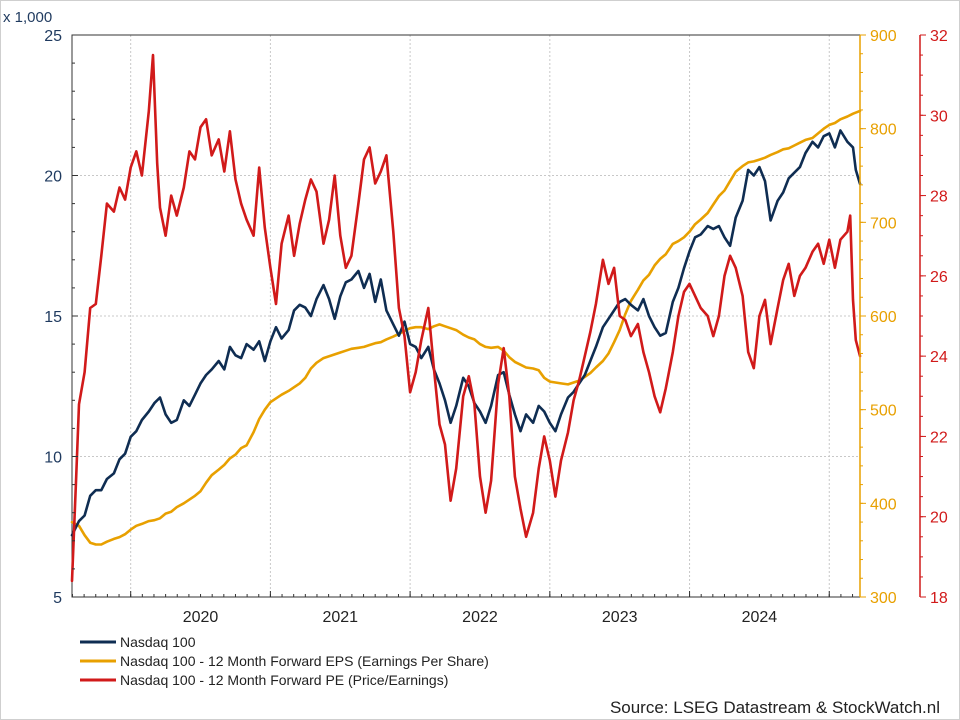 The height and width of the screenshot is (720, 960). Describe the element at coordinates (939, 36) in the screenshot. I see `right-tick-label: 32` at that location.